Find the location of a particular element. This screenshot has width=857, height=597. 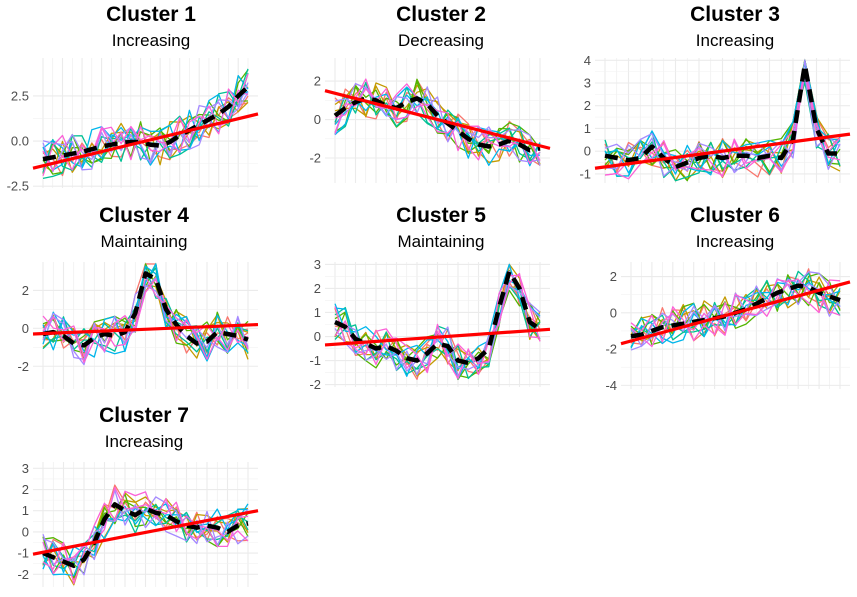

cluster-subtitle: Decreasing is located at coordinates (441, 40).